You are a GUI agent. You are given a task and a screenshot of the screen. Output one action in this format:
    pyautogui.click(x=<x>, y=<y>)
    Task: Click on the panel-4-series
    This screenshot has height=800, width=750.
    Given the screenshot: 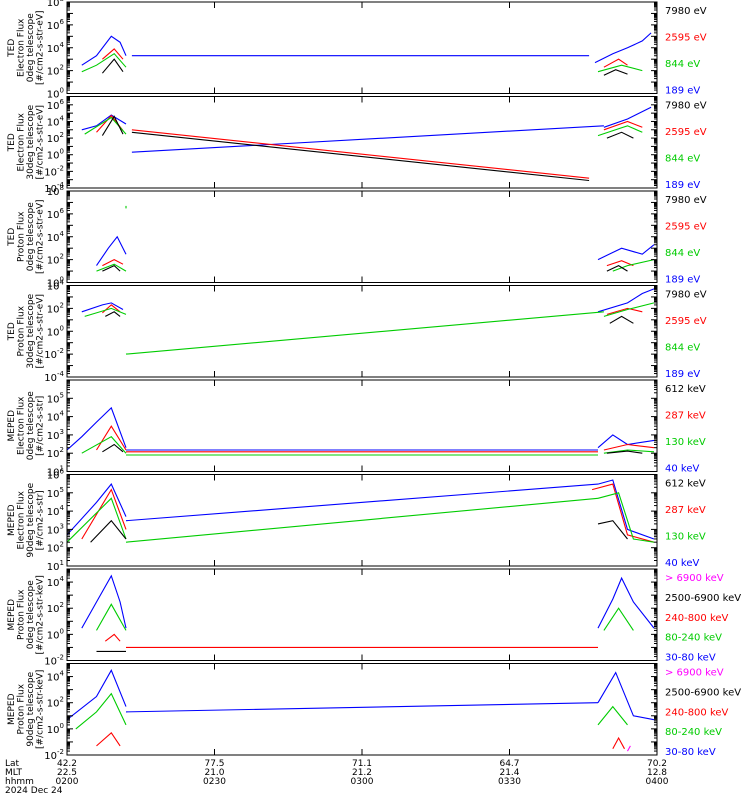 What is the action you would take?
    pyautogui.click(x=368, y=321)
    